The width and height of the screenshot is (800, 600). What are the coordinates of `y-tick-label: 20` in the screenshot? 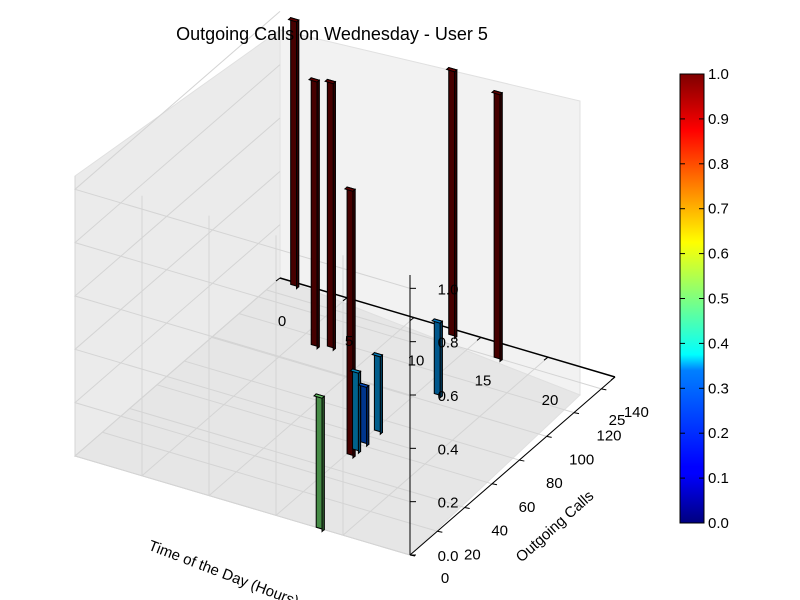 It's located at (472, 554).